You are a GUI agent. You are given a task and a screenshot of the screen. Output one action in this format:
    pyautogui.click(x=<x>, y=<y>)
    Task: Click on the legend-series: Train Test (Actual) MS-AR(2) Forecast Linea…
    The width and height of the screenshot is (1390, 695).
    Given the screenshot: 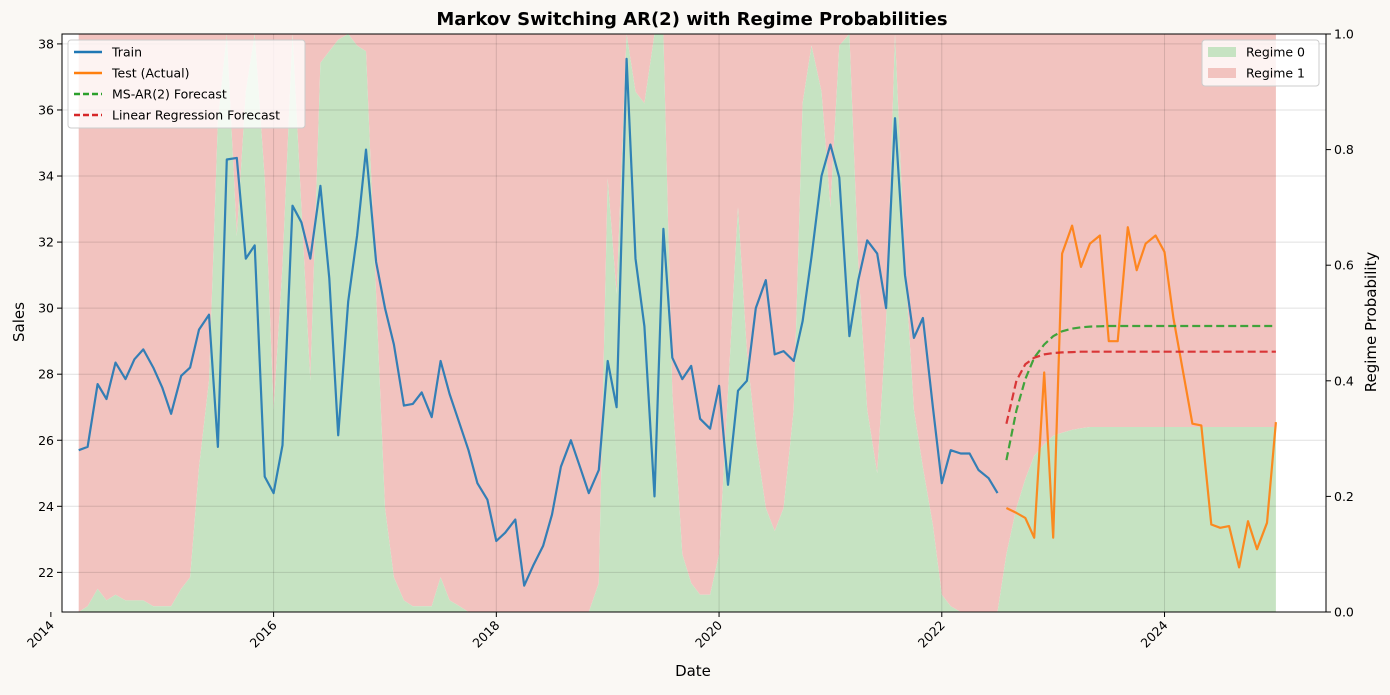 What is the action you would take?
    pyautogui.click(x=186, y=84)
    